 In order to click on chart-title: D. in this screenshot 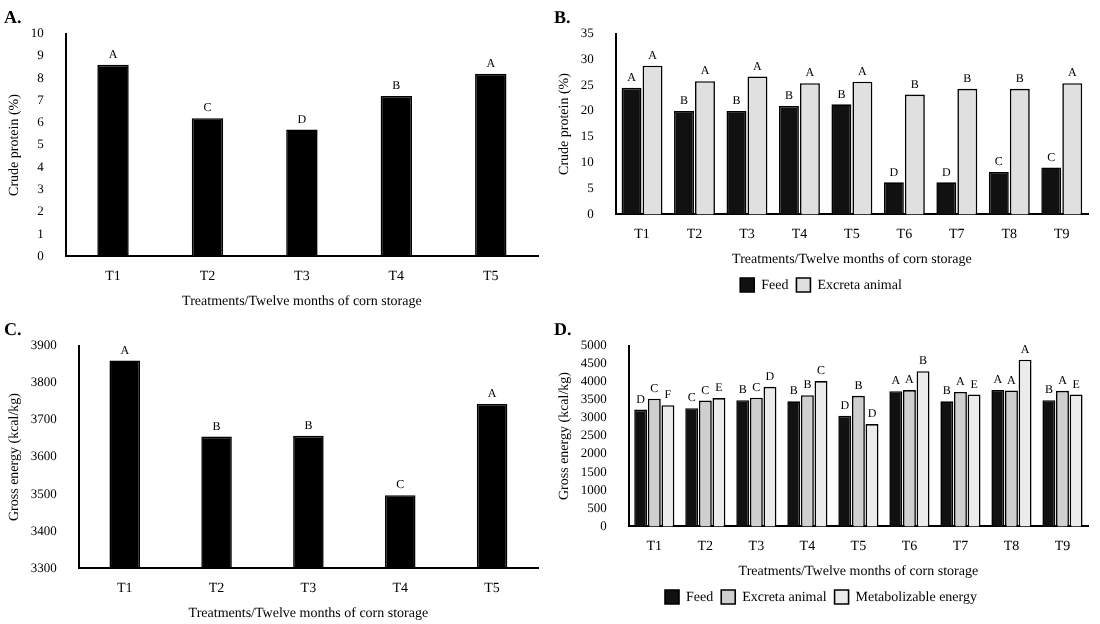, I will do `click(563, 329)`.